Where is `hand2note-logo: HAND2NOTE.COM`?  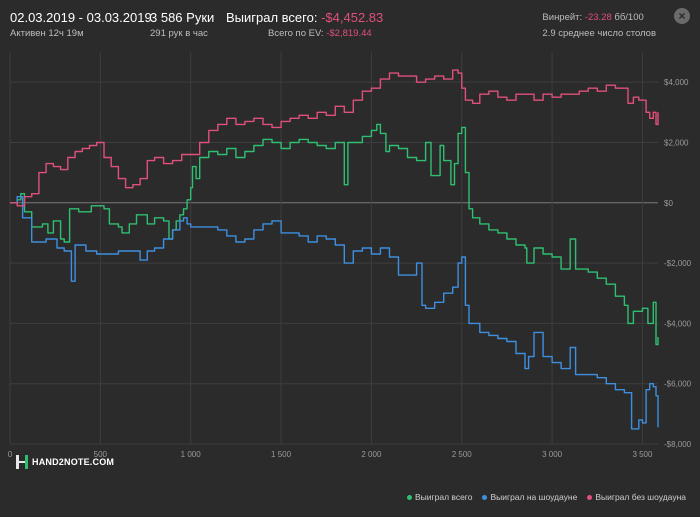 hand2note-logo: HAND2NOTE.COM is located at coordinates (65, 462).